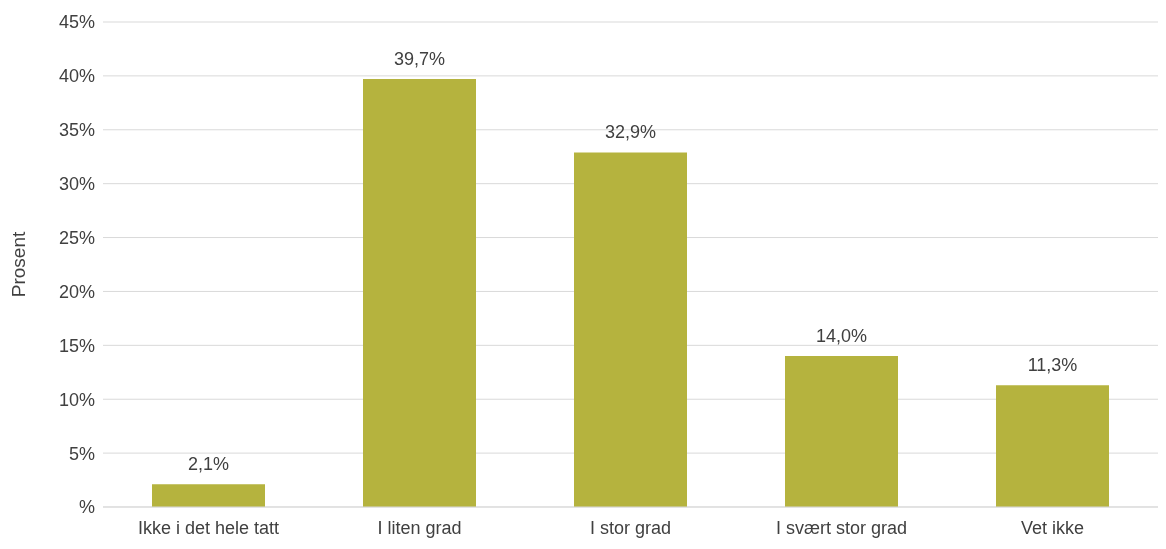 The width and height of the screenshot is (1166, 549). Describe the element at coordinates (419, 59) in the screenshot. I see `data-label: 39,7%` at that location.